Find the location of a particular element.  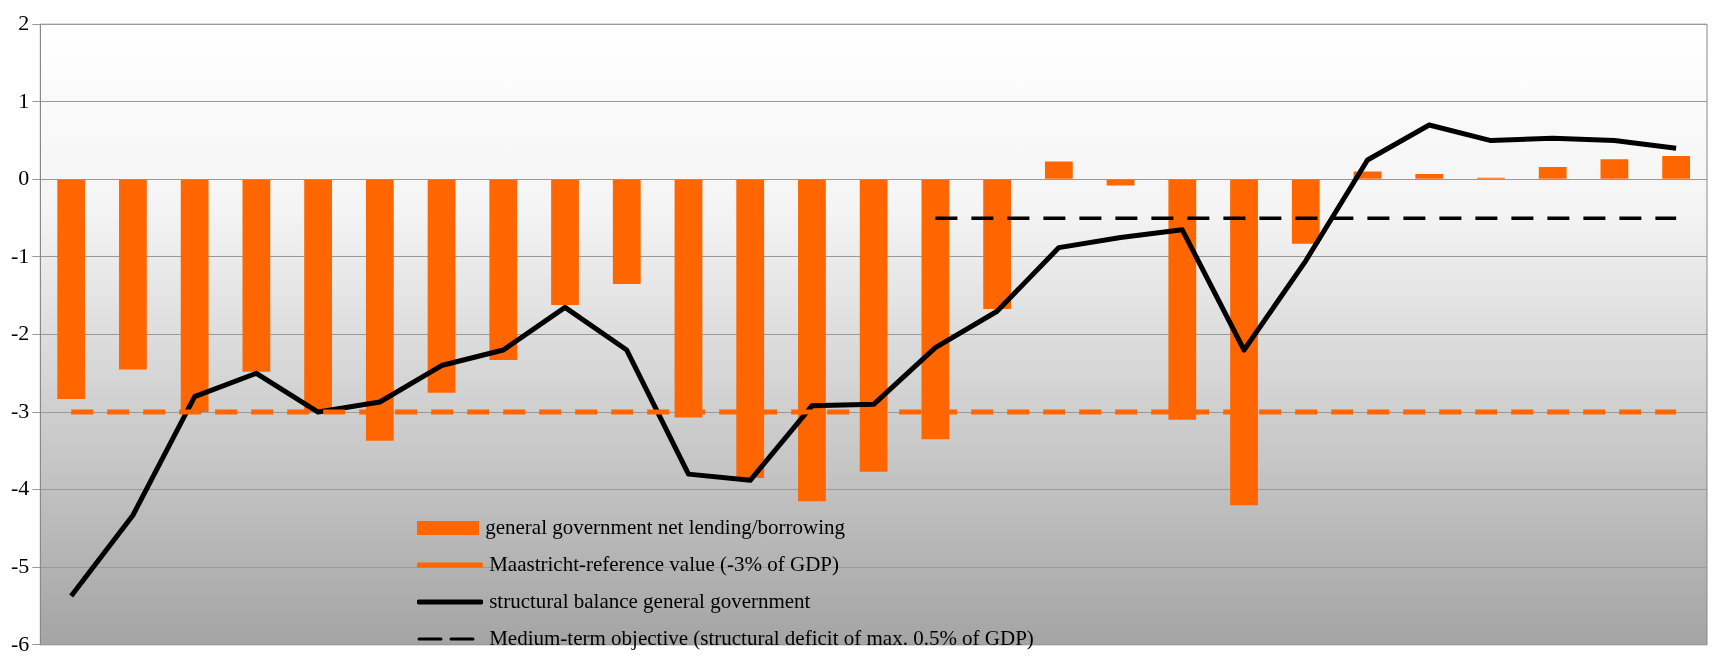

y-tick-label: 0 is located at coordinates (24, 178).